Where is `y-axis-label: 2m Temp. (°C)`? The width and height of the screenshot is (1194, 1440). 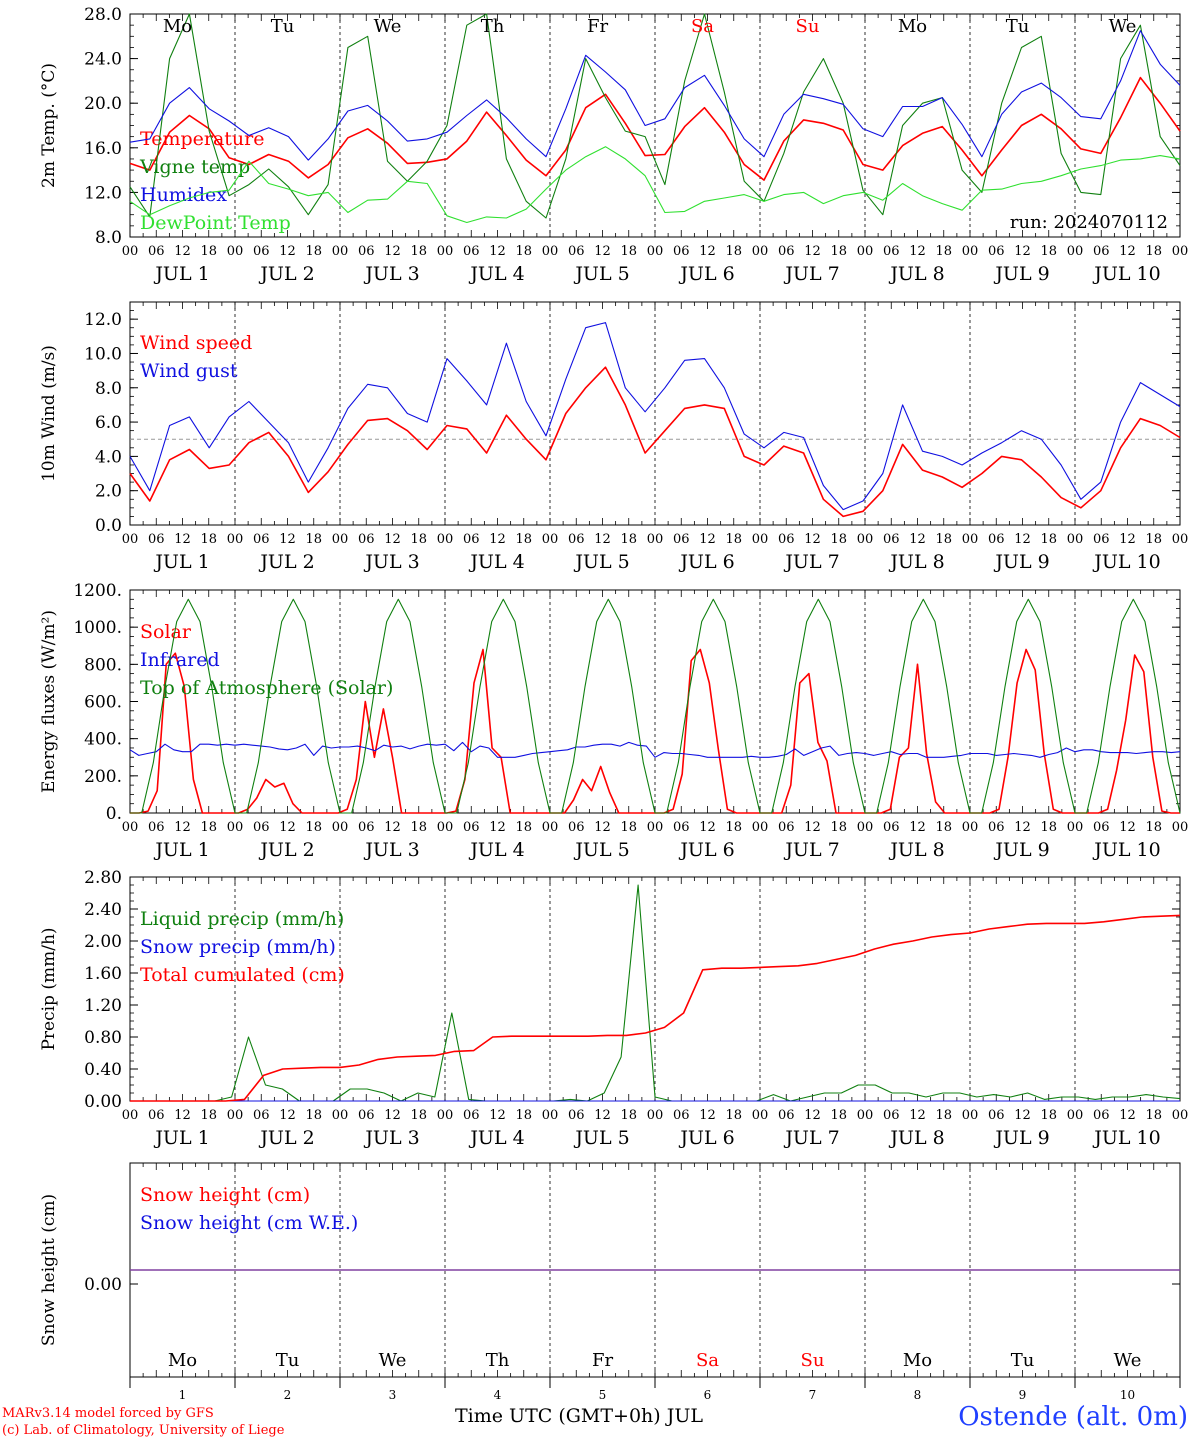 y-axis-label: 2m Temp. (°C) is located at coordinates (49, 125).